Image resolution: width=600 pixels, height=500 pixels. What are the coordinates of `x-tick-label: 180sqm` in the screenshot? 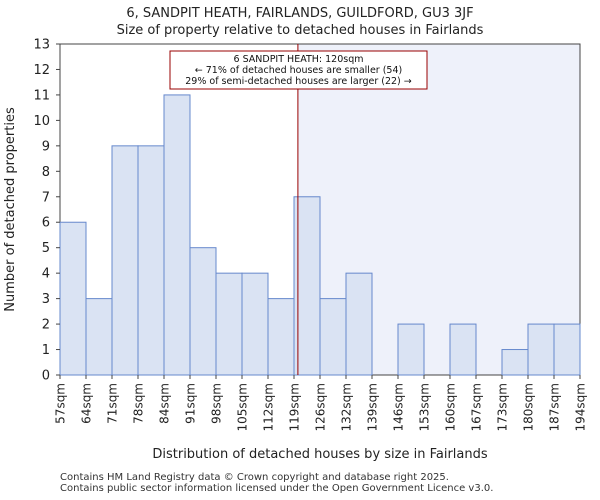 It's located at (529, 407).